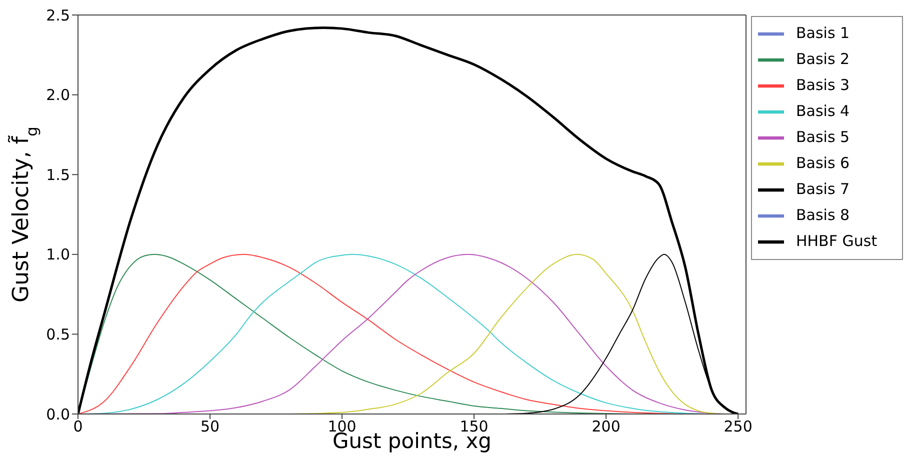 The image size is (911, 459). What do you see at coordinates (823, 85) in the screenshot?
I see `legend-label: Basis 3` at bounding box center [823, 85].